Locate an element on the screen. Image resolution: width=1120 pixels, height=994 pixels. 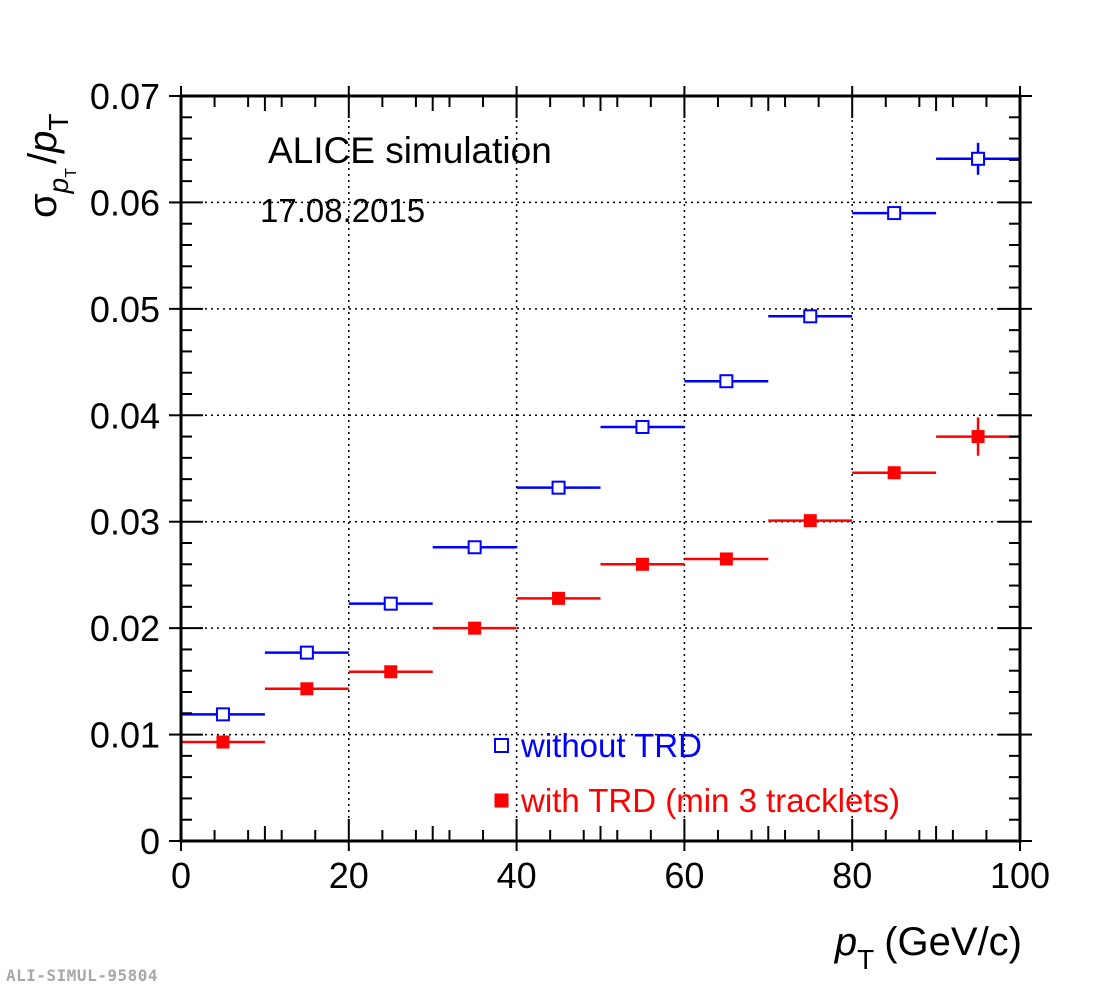
y-tick-label-0.03: 0.03 is located at coordinates (125, 522).